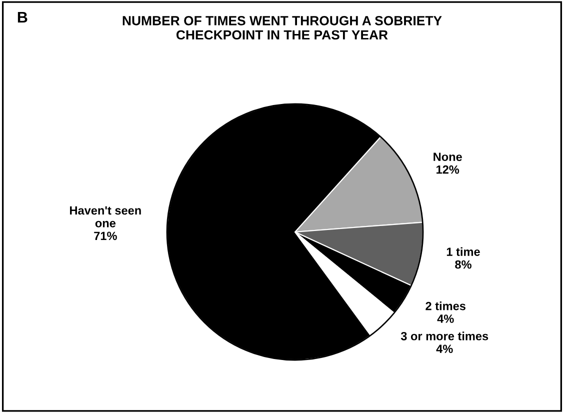 The height and width of the screenshot is (413, 564). What do you see at coordinates (463, 251) in the screenshot?
I see `slice-label: 1 time` at bounding box center [463, 251].